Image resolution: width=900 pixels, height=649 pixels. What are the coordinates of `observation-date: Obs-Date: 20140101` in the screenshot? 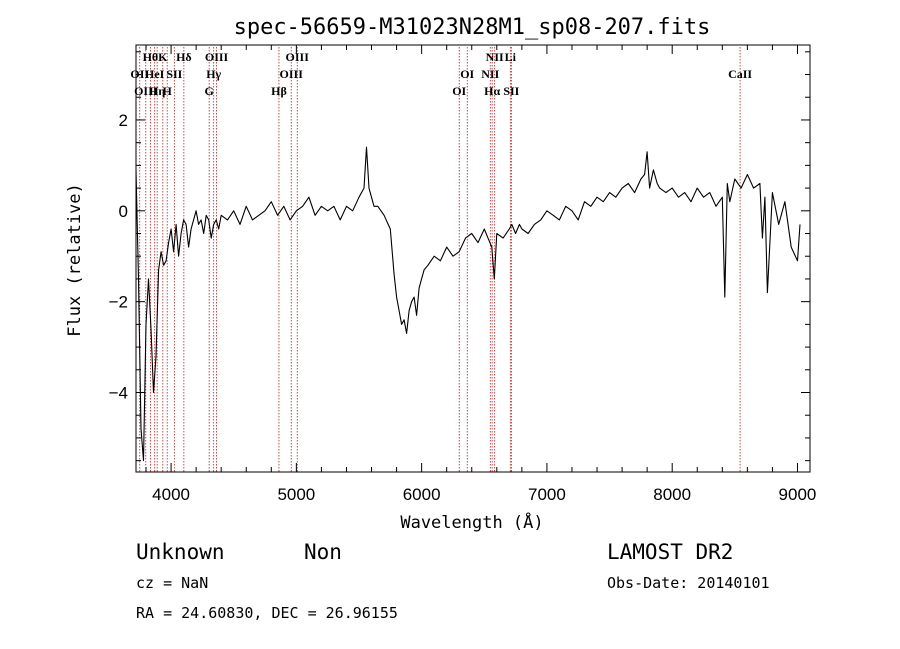 It's located at (688, 583).